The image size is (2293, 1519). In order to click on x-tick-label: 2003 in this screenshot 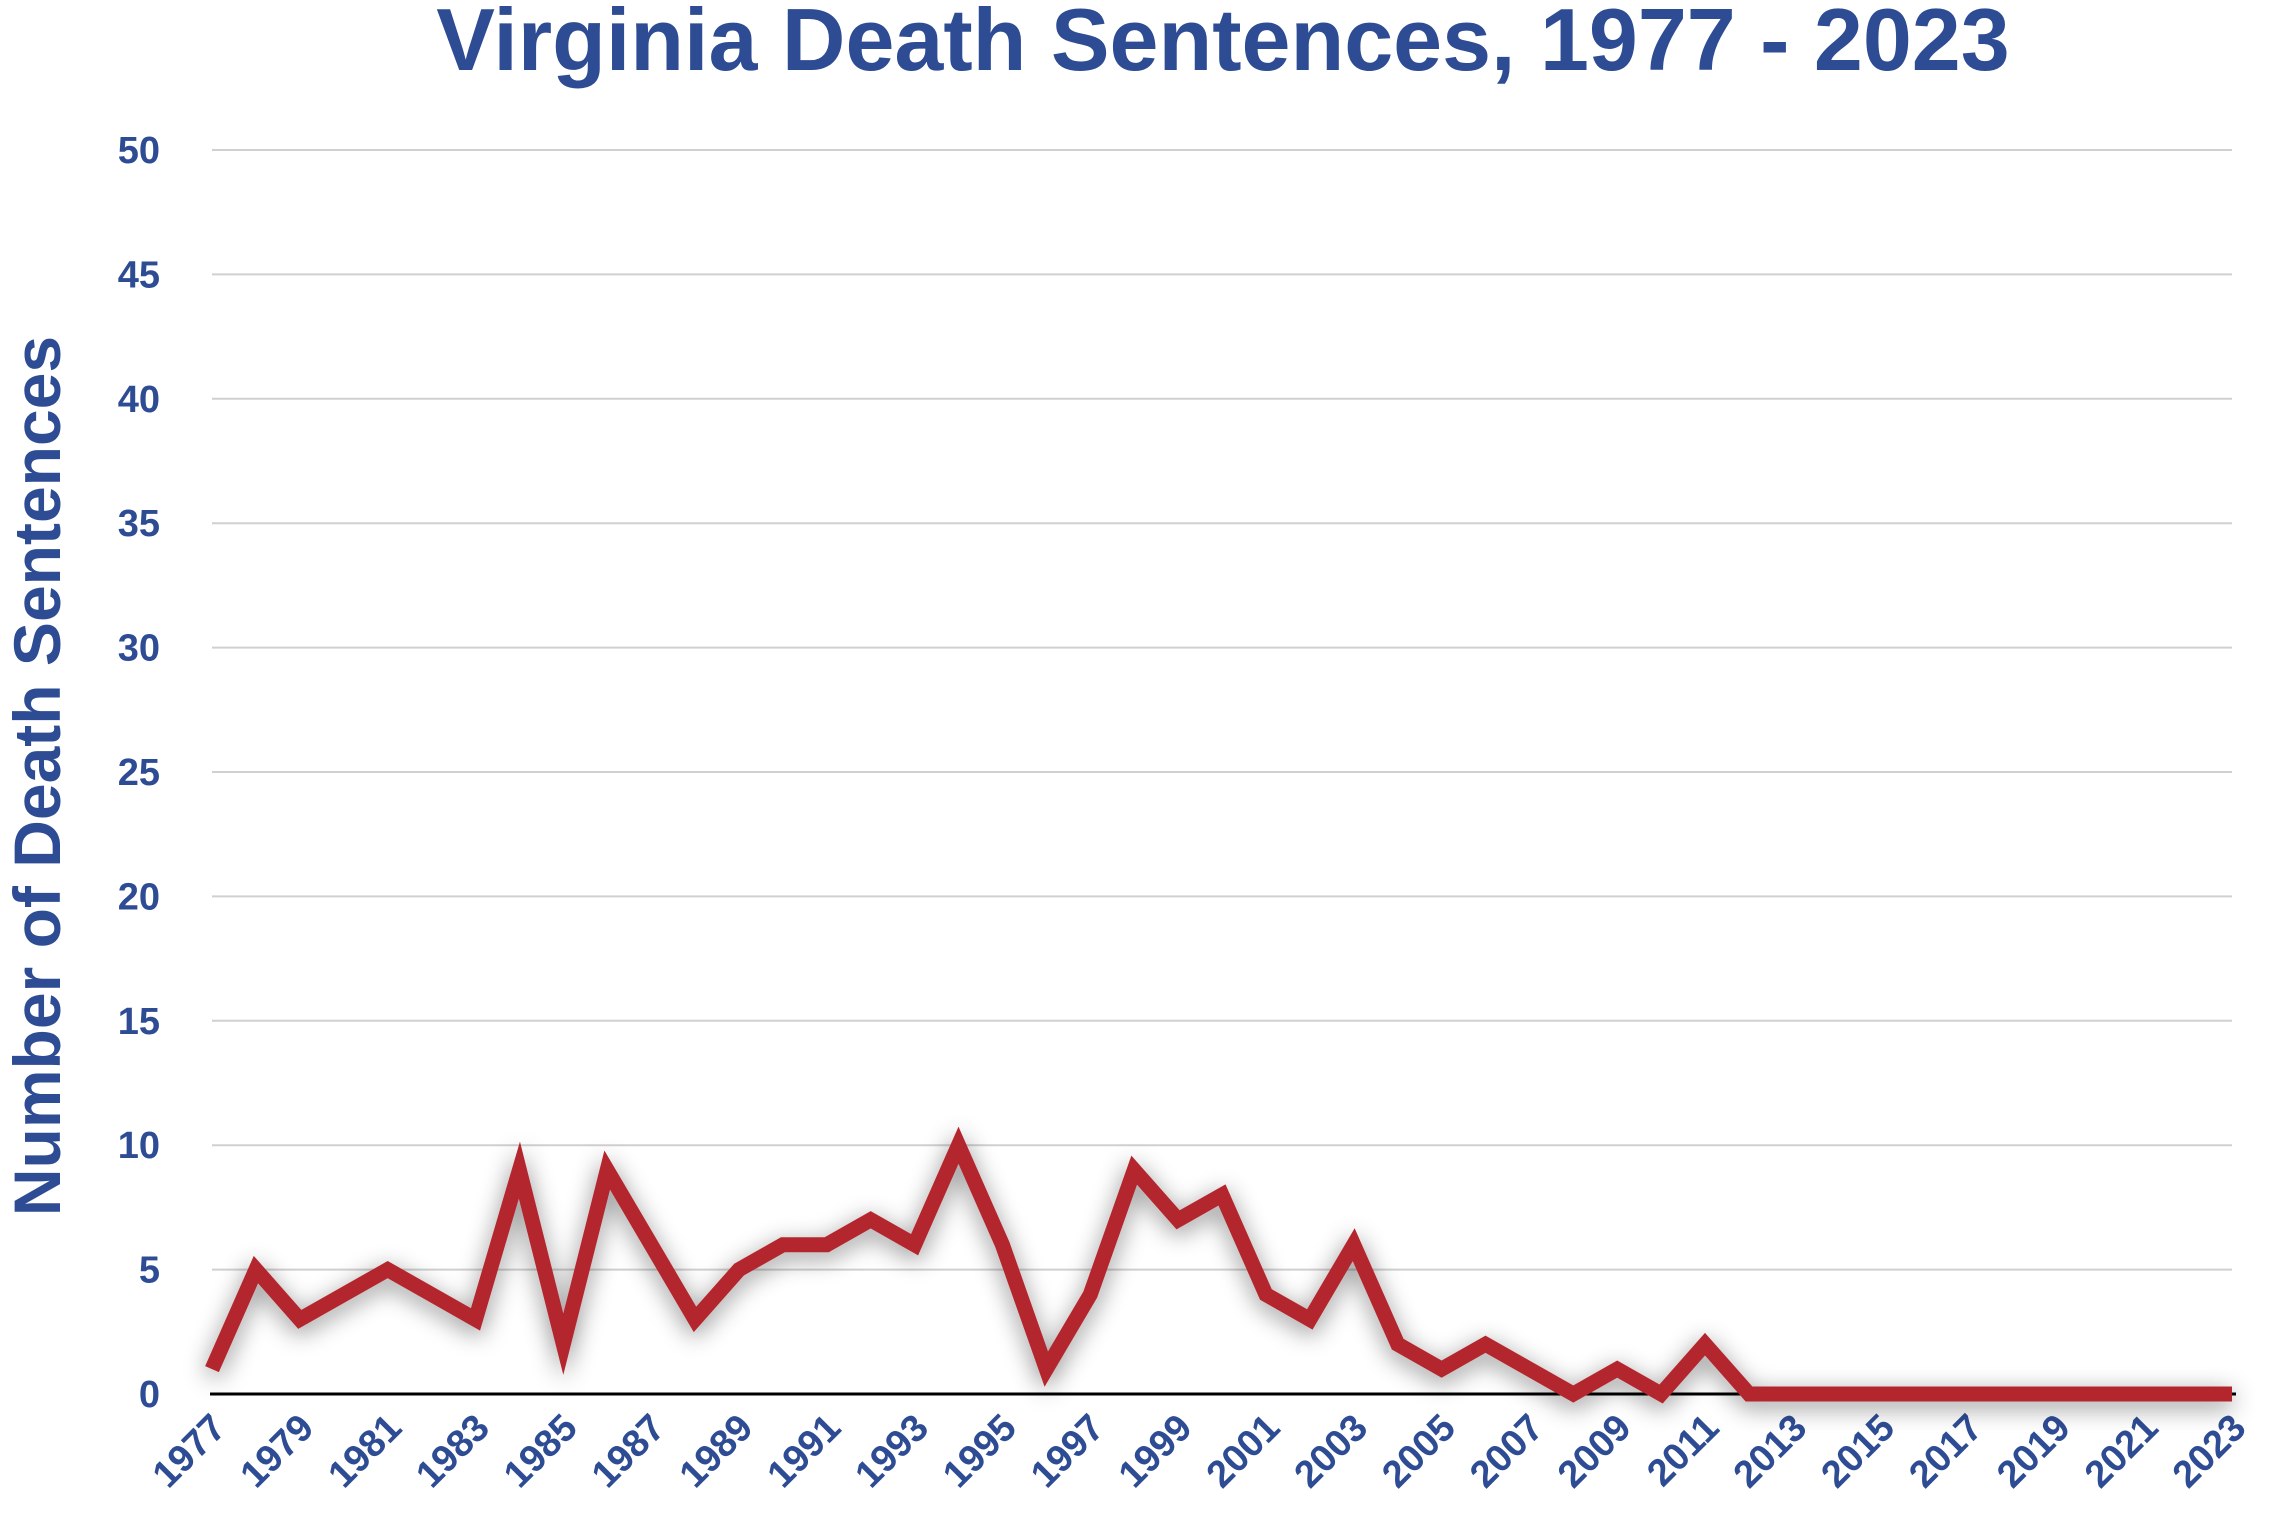, I will do `click(1331, 1451)`.